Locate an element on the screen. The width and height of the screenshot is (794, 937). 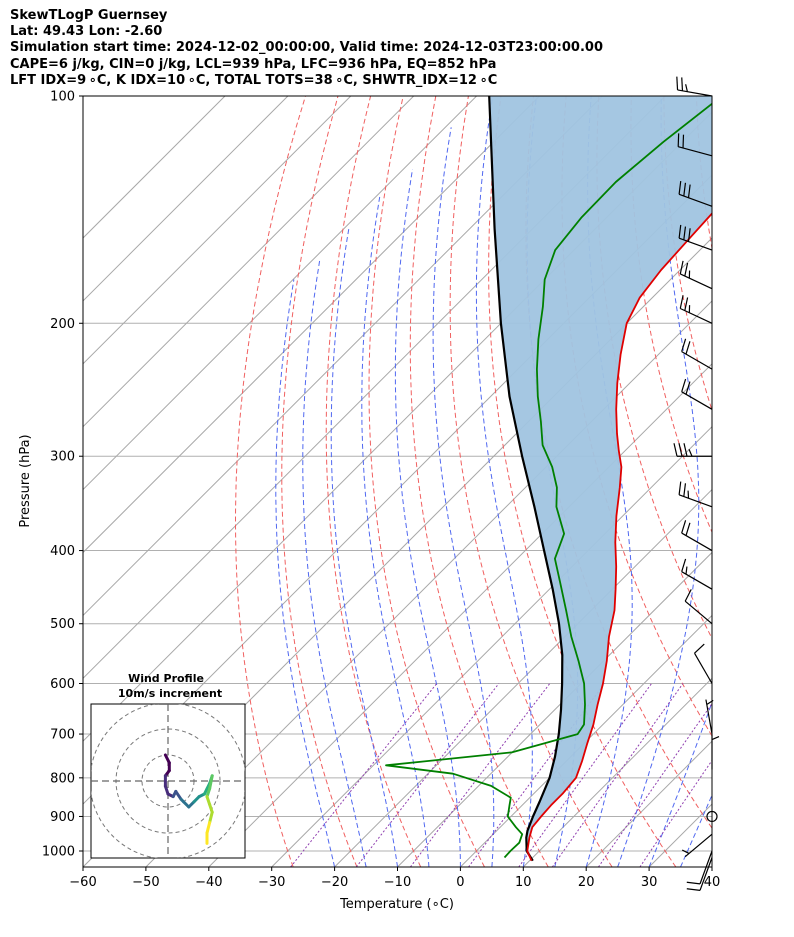
y-tick-label: 200 is located at coordinates (62, 324).